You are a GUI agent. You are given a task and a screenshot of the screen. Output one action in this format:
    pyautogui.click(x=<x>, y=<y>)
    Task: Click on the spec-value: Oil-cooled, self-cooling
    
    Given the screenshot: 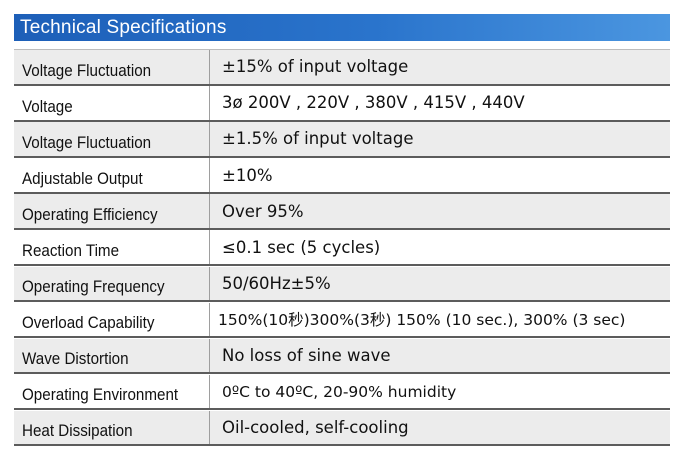 What is the action you would take?
    pyautogui.click(x=315, y=428)
    